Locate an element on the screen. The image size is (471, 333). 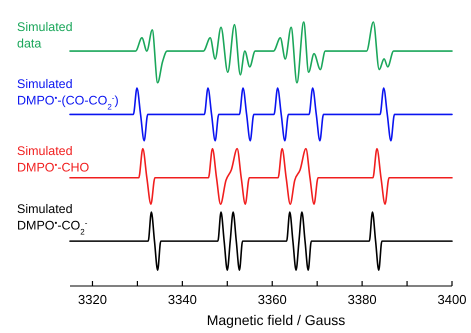
x-tick-label: 3380 is located at coordinates (362, 299).